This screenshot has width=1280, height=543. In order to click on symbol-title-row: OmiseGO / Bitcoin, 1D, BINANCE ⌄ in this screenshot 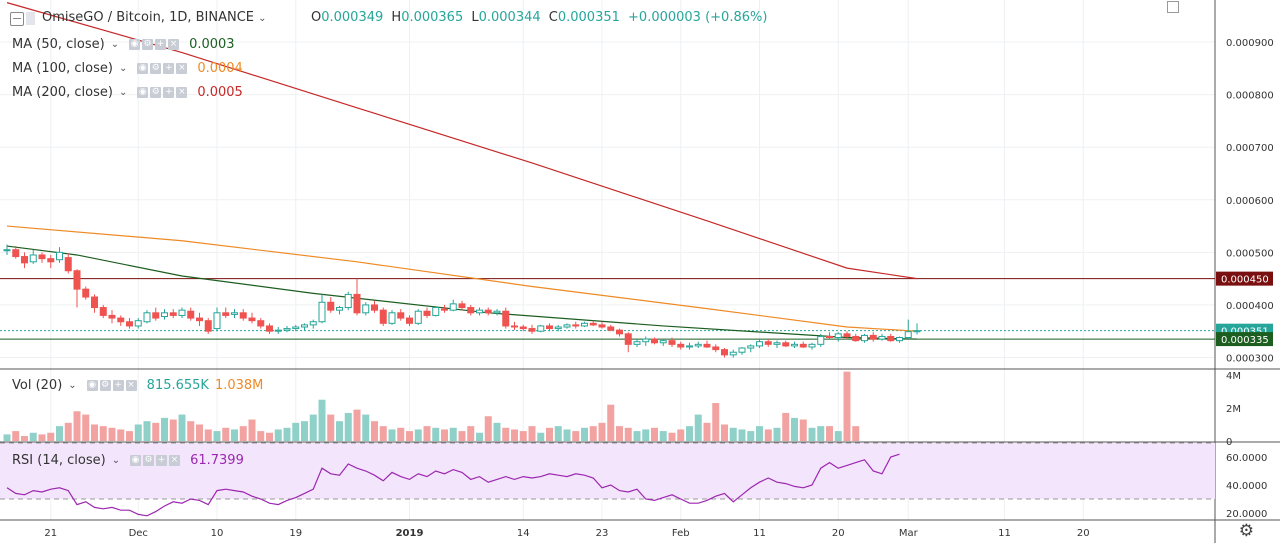, I will do `click(154, 18)`.